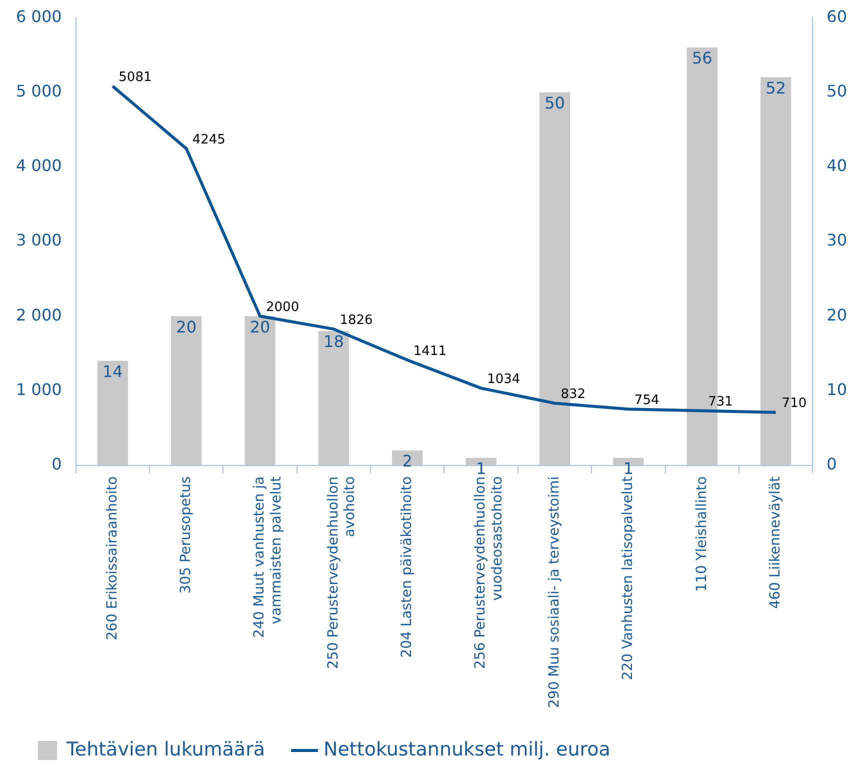 Image resolution: width=863 pixels, height=774 pixels. What do you see at coordinates (573, 394) in the screenshot?
I see `data-label: 832` at bounding box center [573, 394].